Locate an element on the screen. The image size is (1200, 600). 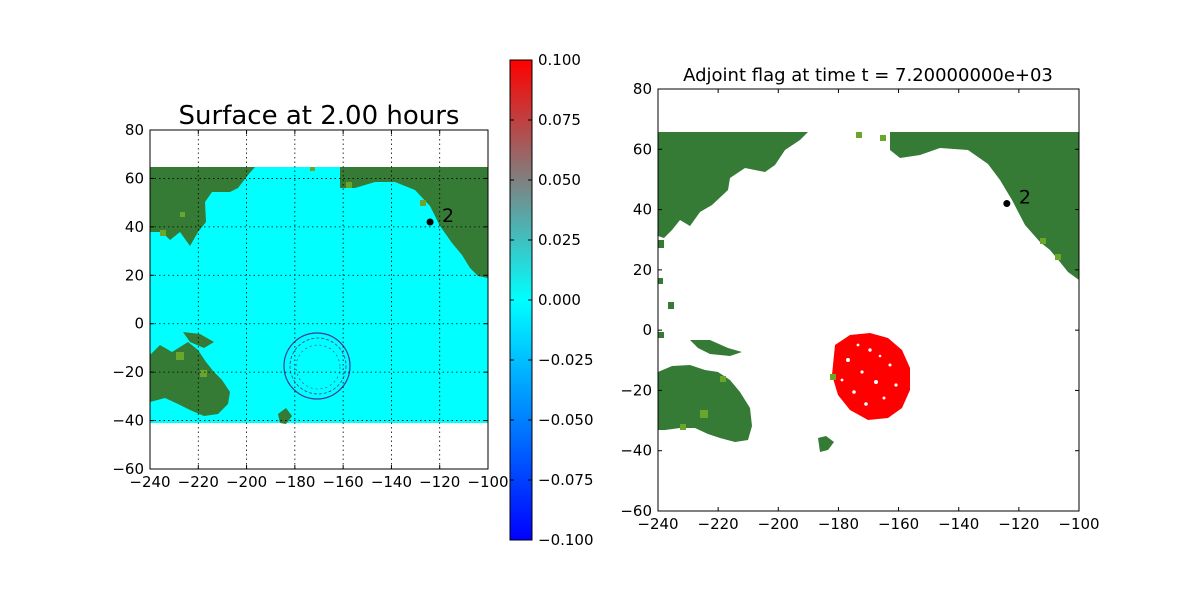
surface-ytick-label: 0 is located at coordinates (139, 324).